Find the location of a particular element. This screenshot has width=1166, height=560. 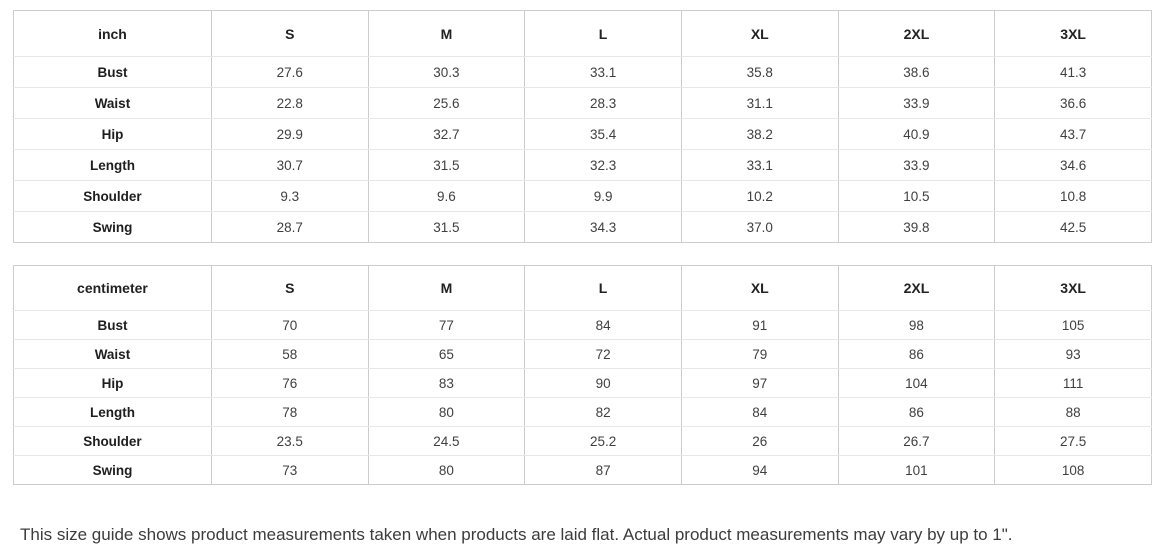

inch-hip-value: 43.7 is located at coordinates (1073, 134).